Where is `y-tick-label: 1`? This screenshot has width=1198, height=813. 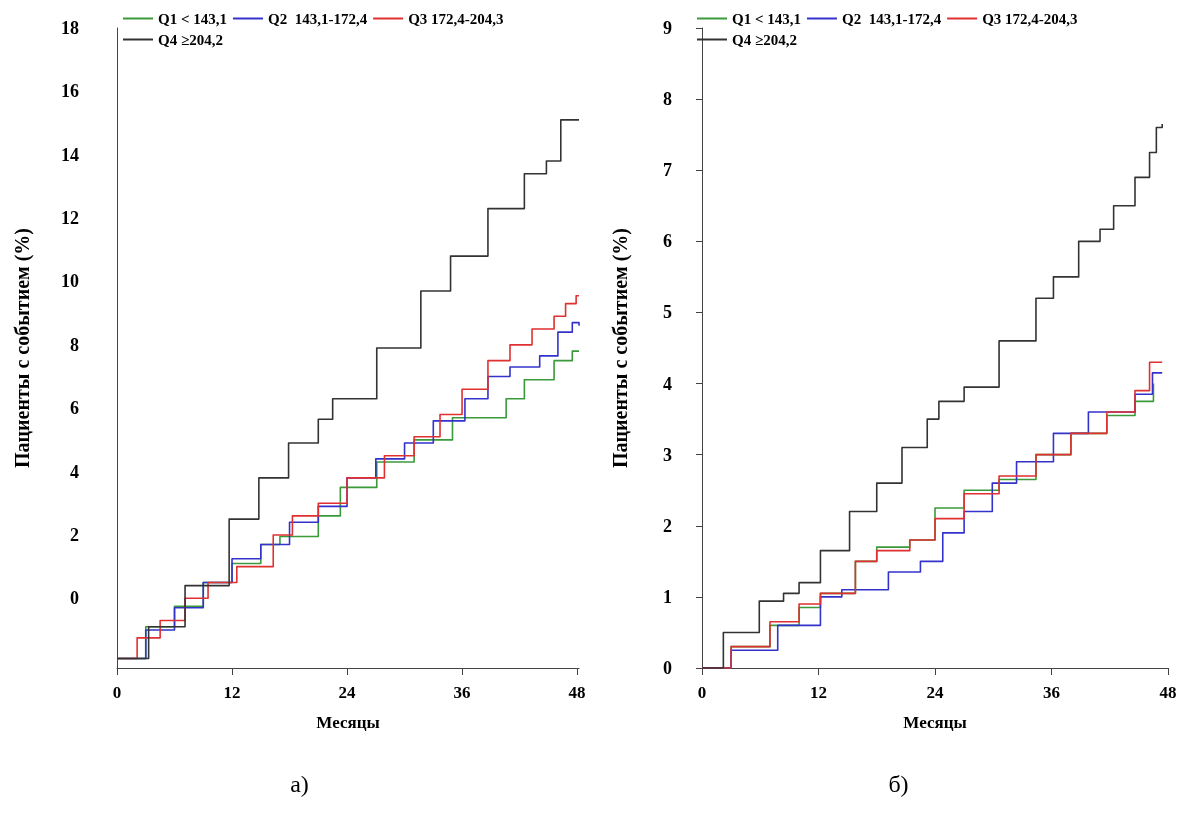
y-tick-label: 1 is located at coordinates (667, 596).